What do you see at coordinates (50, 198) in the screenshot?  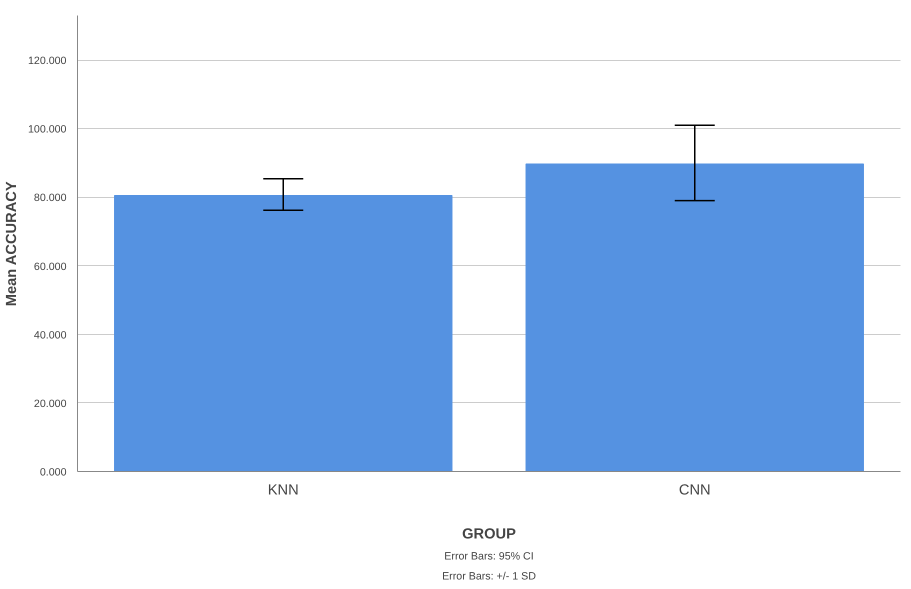 I see `y-tick-label: 80.000` at bounding box center [50, 198].